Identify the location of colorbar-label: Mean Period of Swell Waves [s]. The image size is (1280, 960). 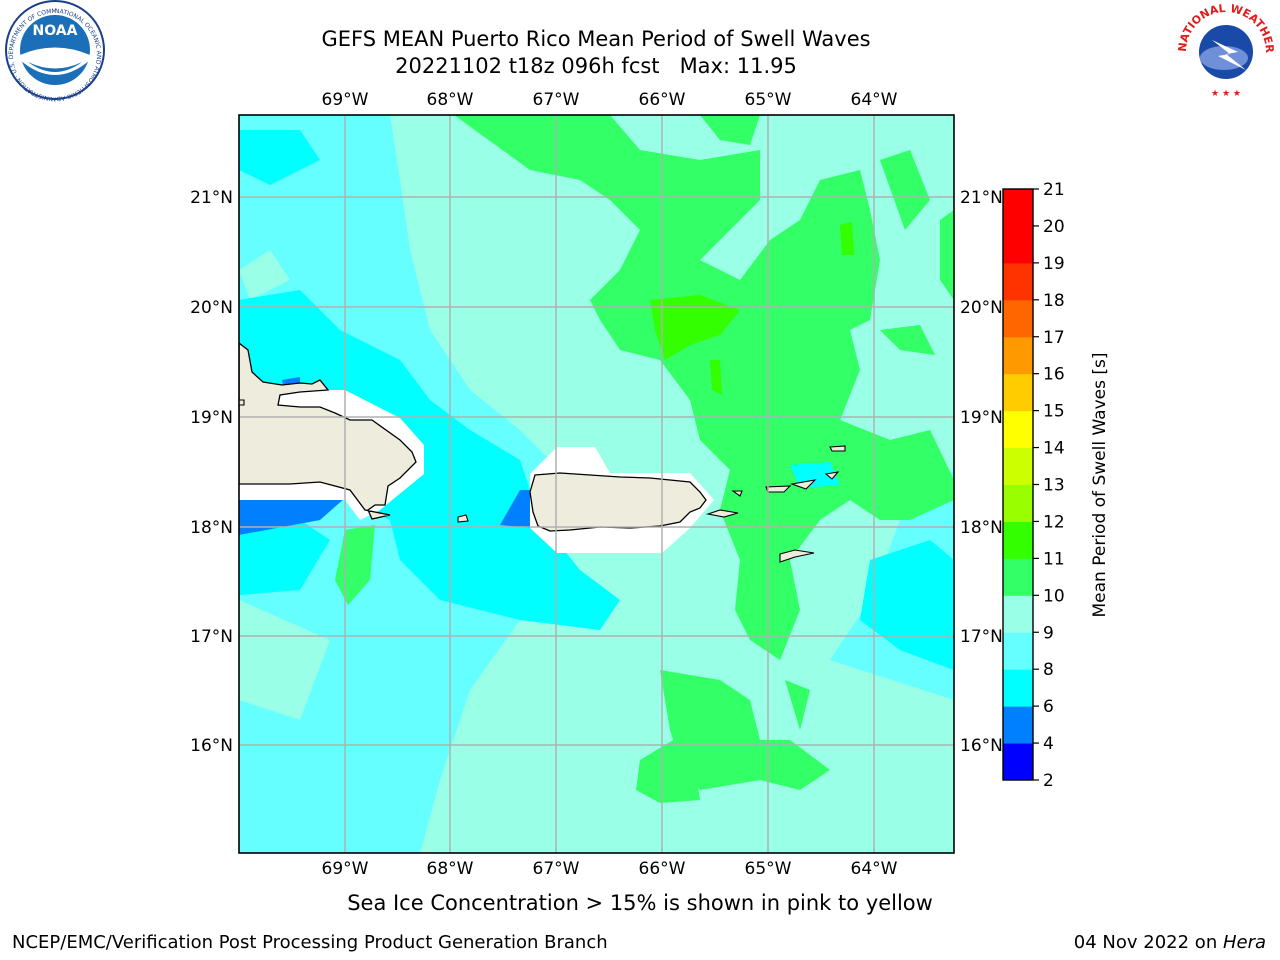
(1100, 485).